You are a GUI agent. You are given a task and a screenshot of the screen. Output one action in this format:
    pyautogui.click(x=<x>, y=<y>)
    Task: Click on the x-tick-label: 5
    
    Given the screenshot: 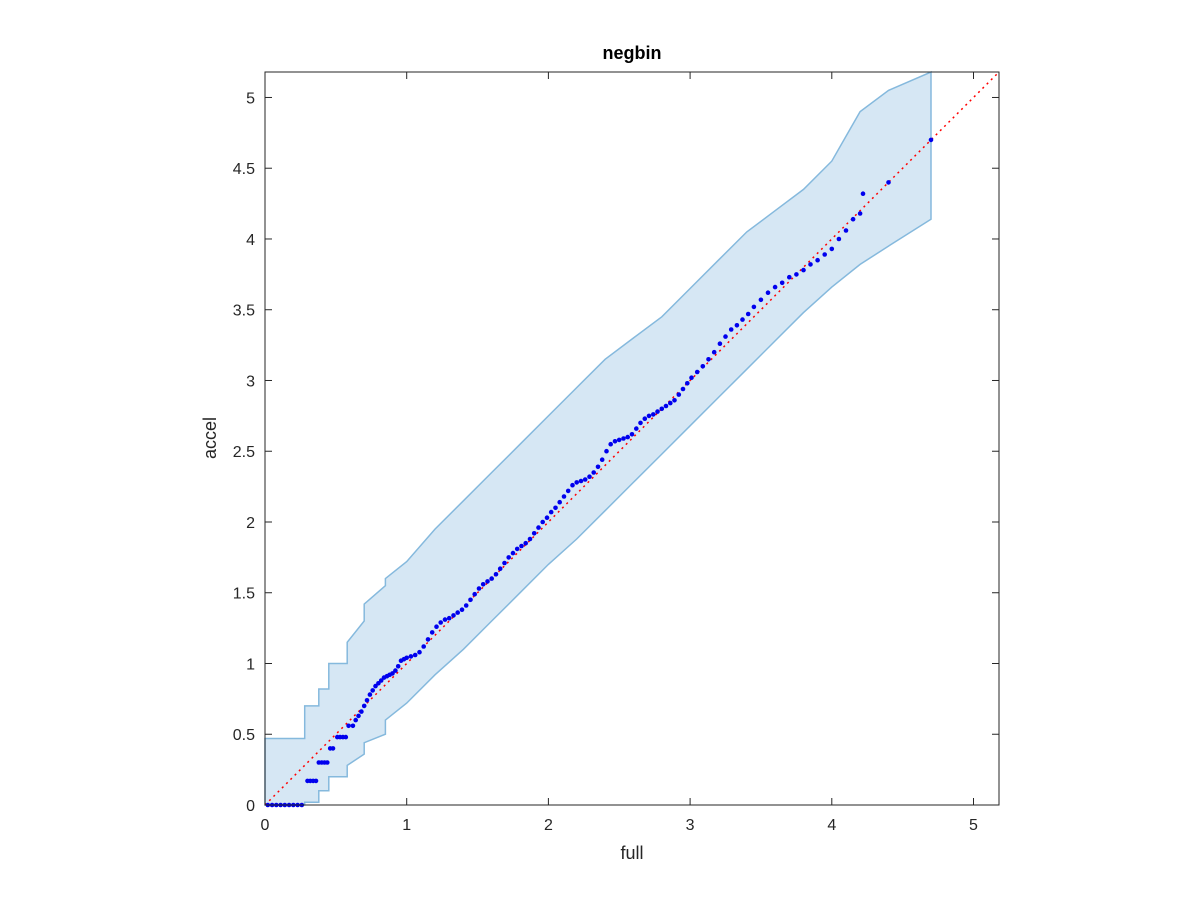 What is the action you would take?
    pyautogui.click(x=973, y=825)
    